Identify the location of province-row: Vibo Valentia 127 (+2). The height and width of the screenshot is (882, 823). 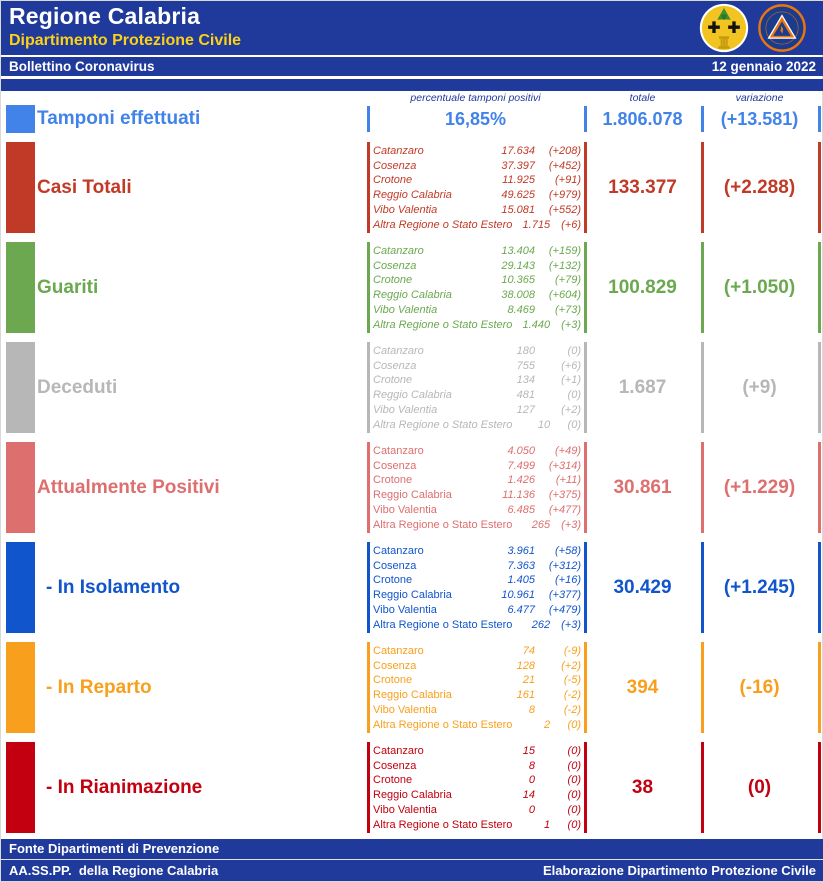
(477, 410).